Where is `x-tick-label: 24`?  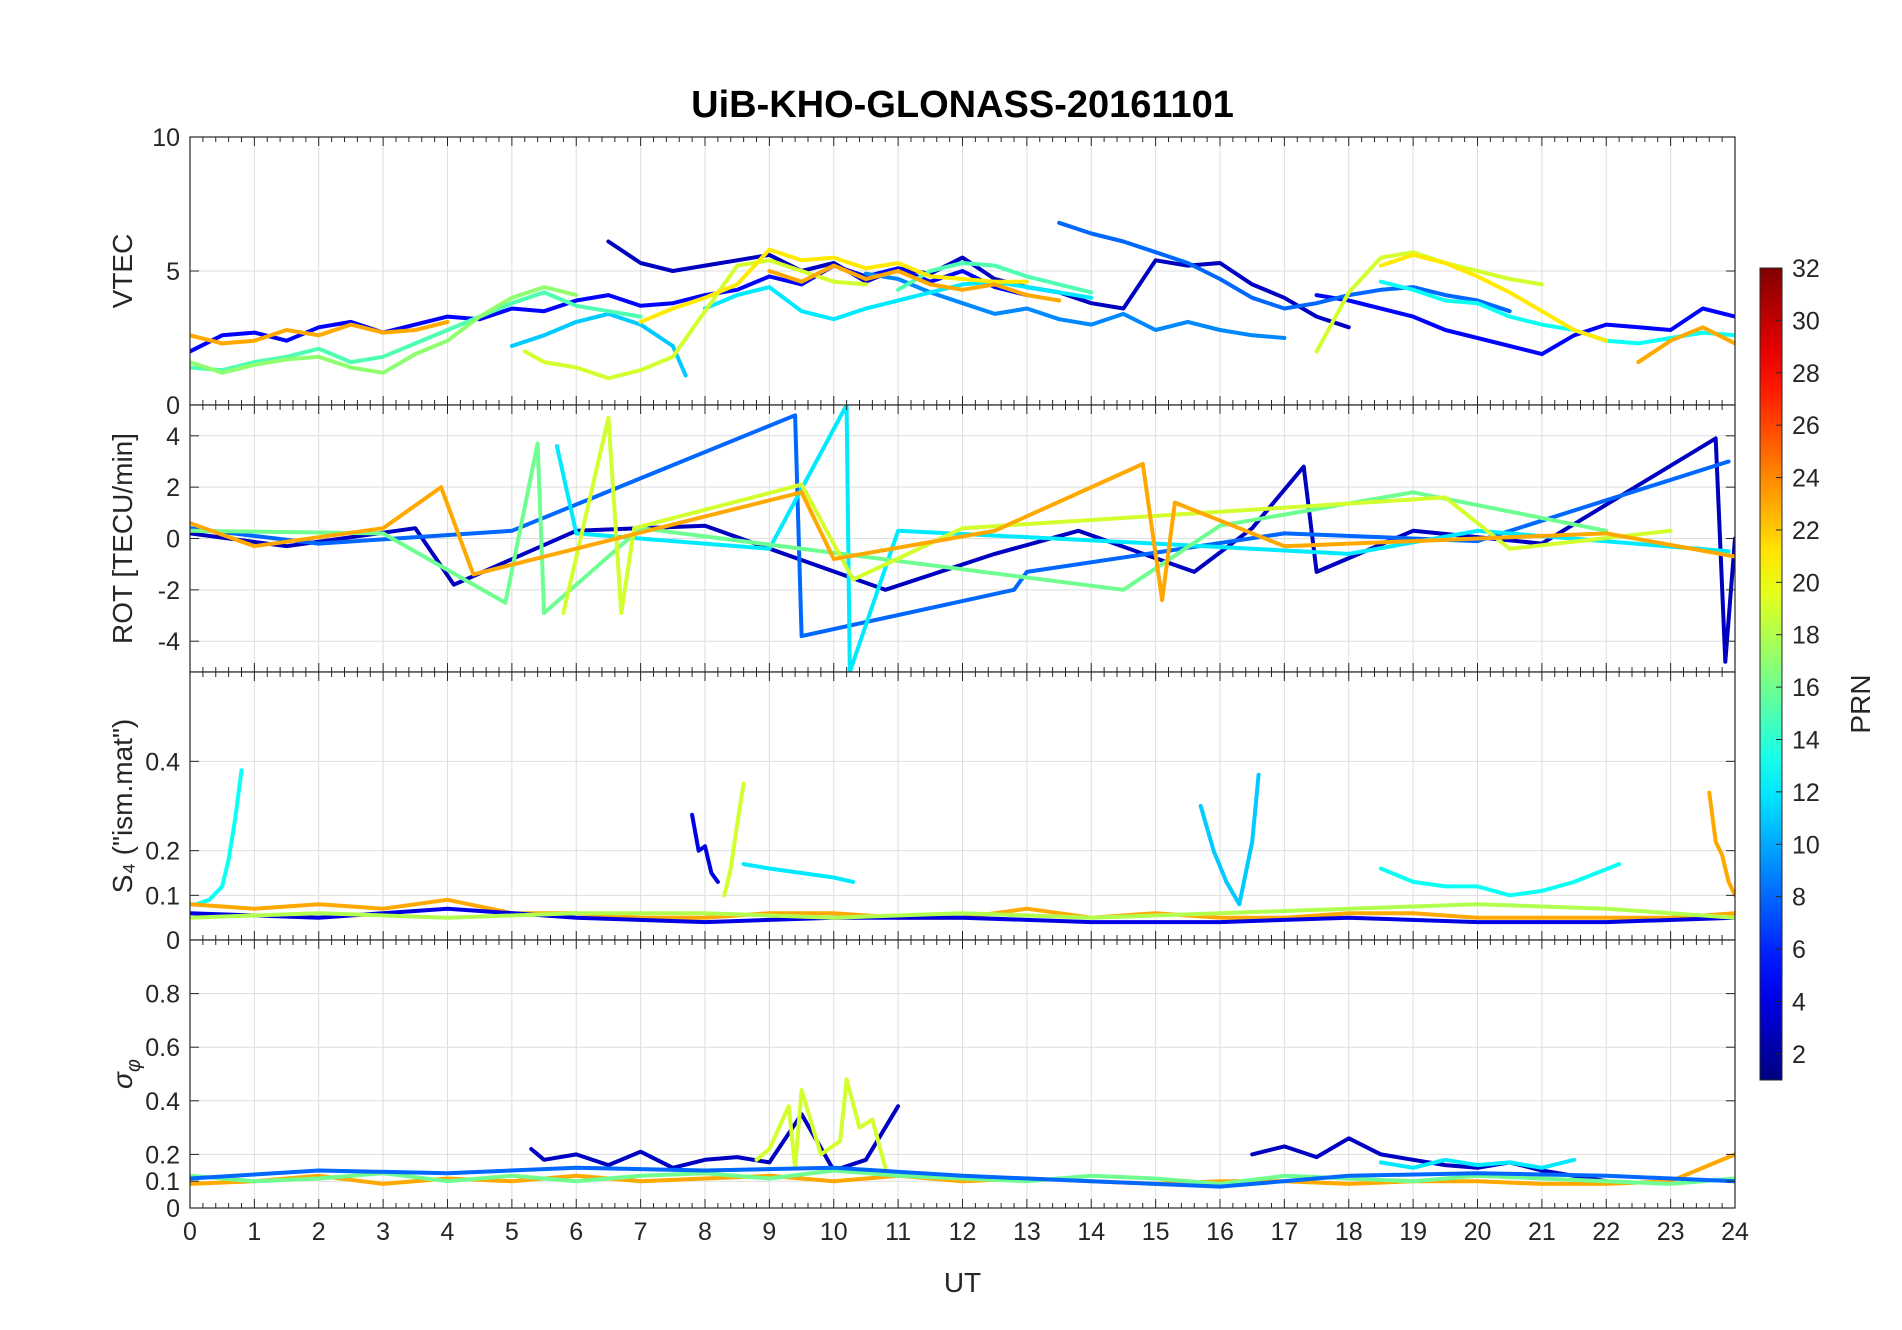 x-tick-label: 24 is located at coordinates (1735, 1232).